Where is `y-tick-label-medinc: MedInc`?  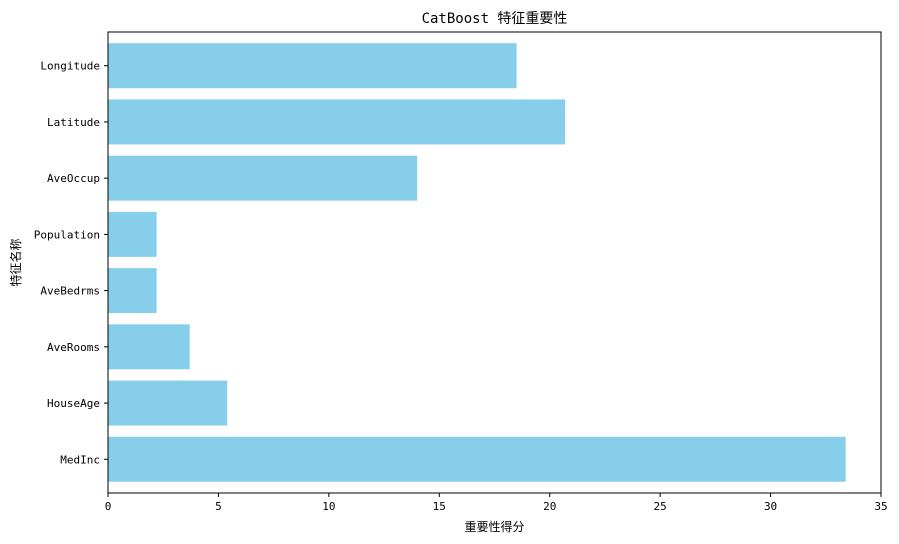 y-tick-label-medinc: MedInc is located at coordinates (80, 459).